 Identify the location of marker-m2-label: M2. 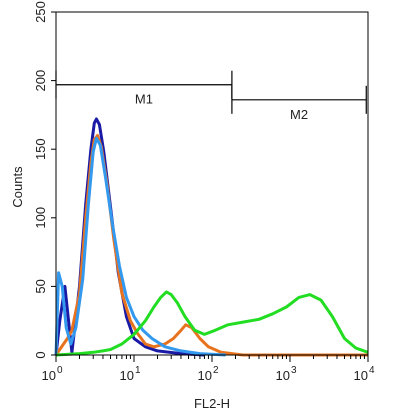
(299, 114).